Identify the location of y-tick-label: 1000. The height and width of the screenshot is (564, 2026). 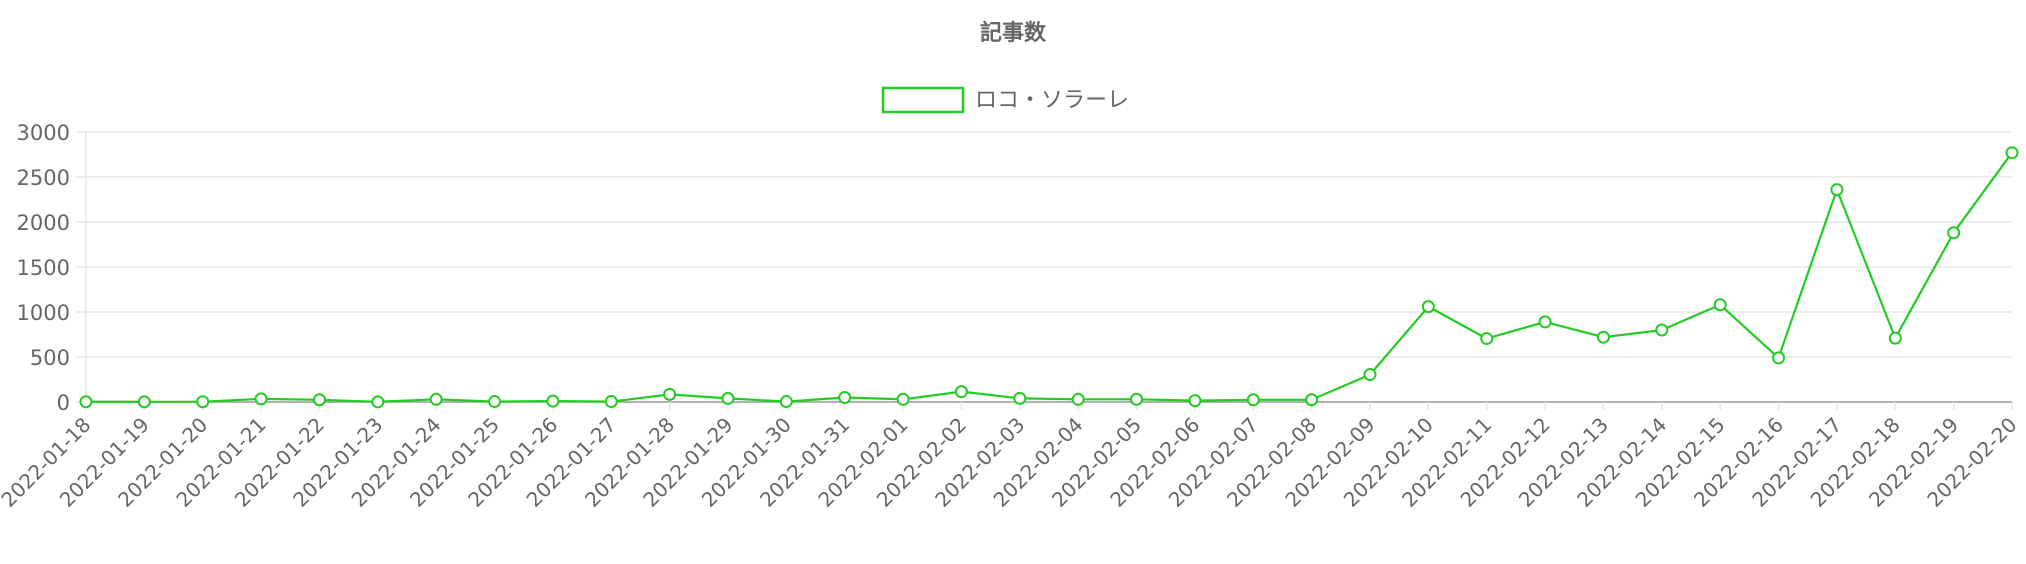
(43, 313).